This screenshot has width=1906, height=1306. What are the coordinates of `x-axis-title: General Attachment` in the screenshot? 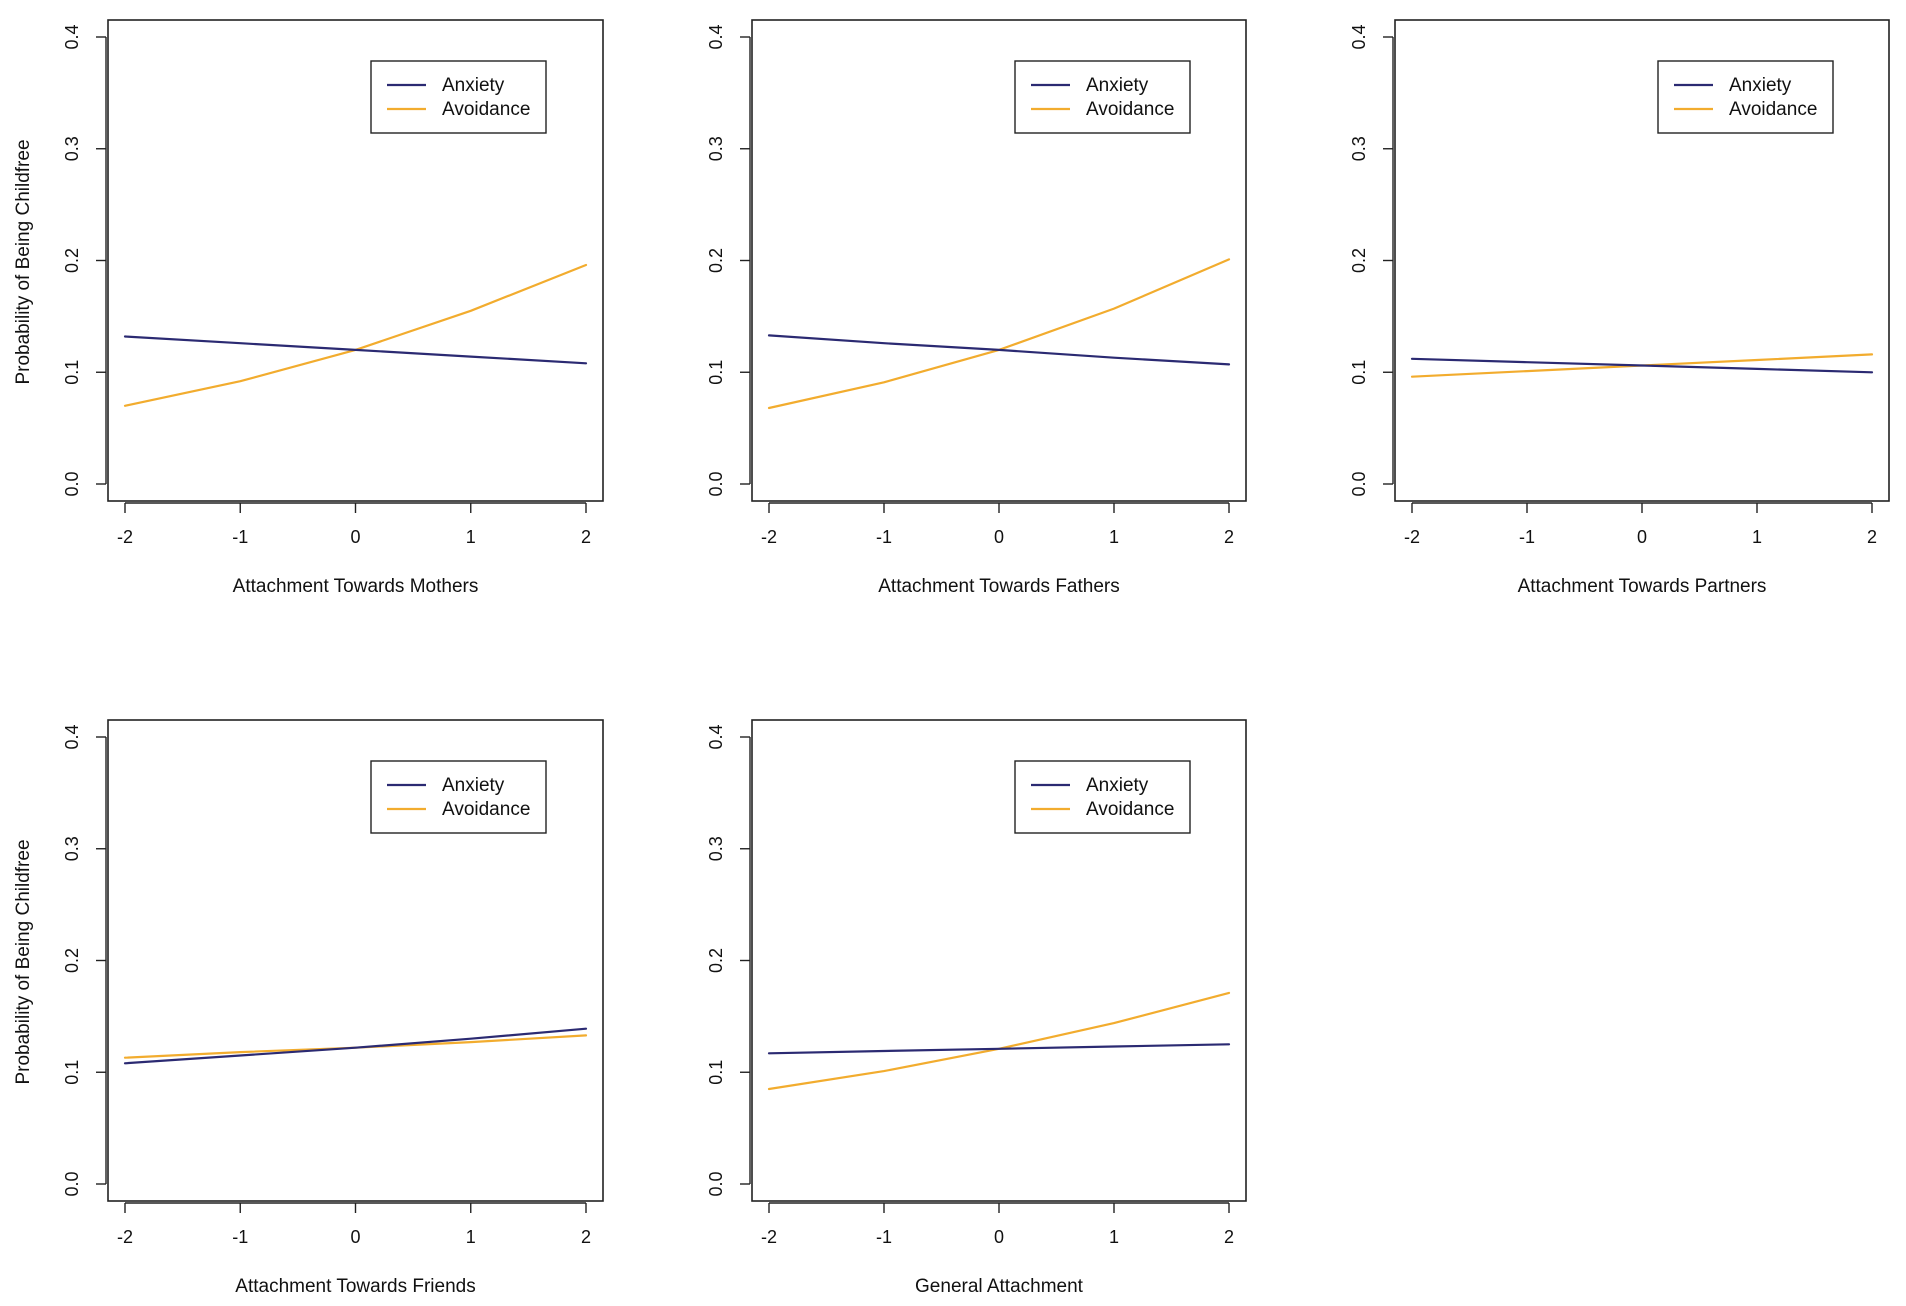 It's located at (999, 1286).